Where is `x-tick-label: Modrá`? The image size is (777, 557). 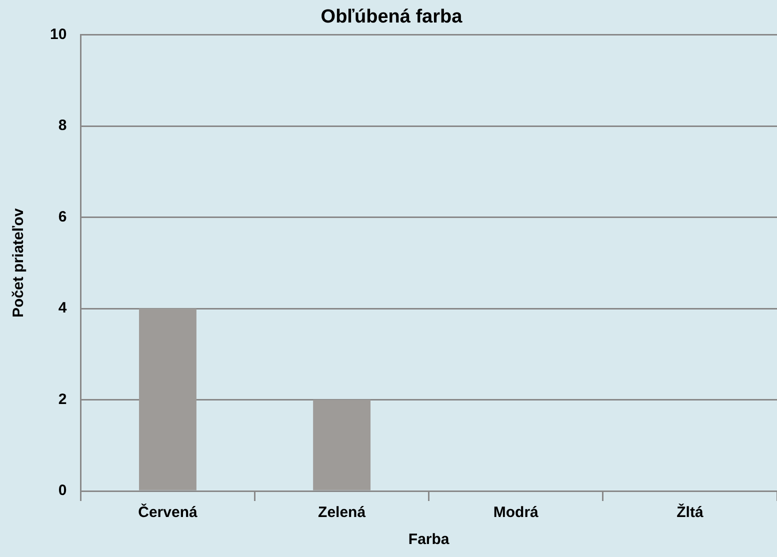
x-tick-label: Modrá is located at coordinates (516, 513).